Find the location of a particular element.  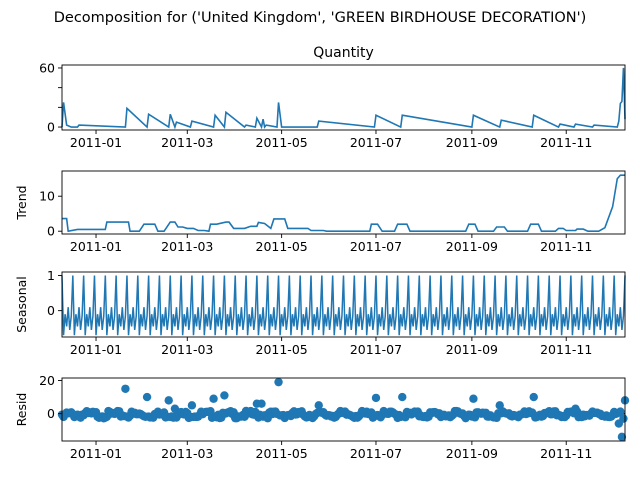

y-tick-label: 60 is located at coordinates (47, 67).